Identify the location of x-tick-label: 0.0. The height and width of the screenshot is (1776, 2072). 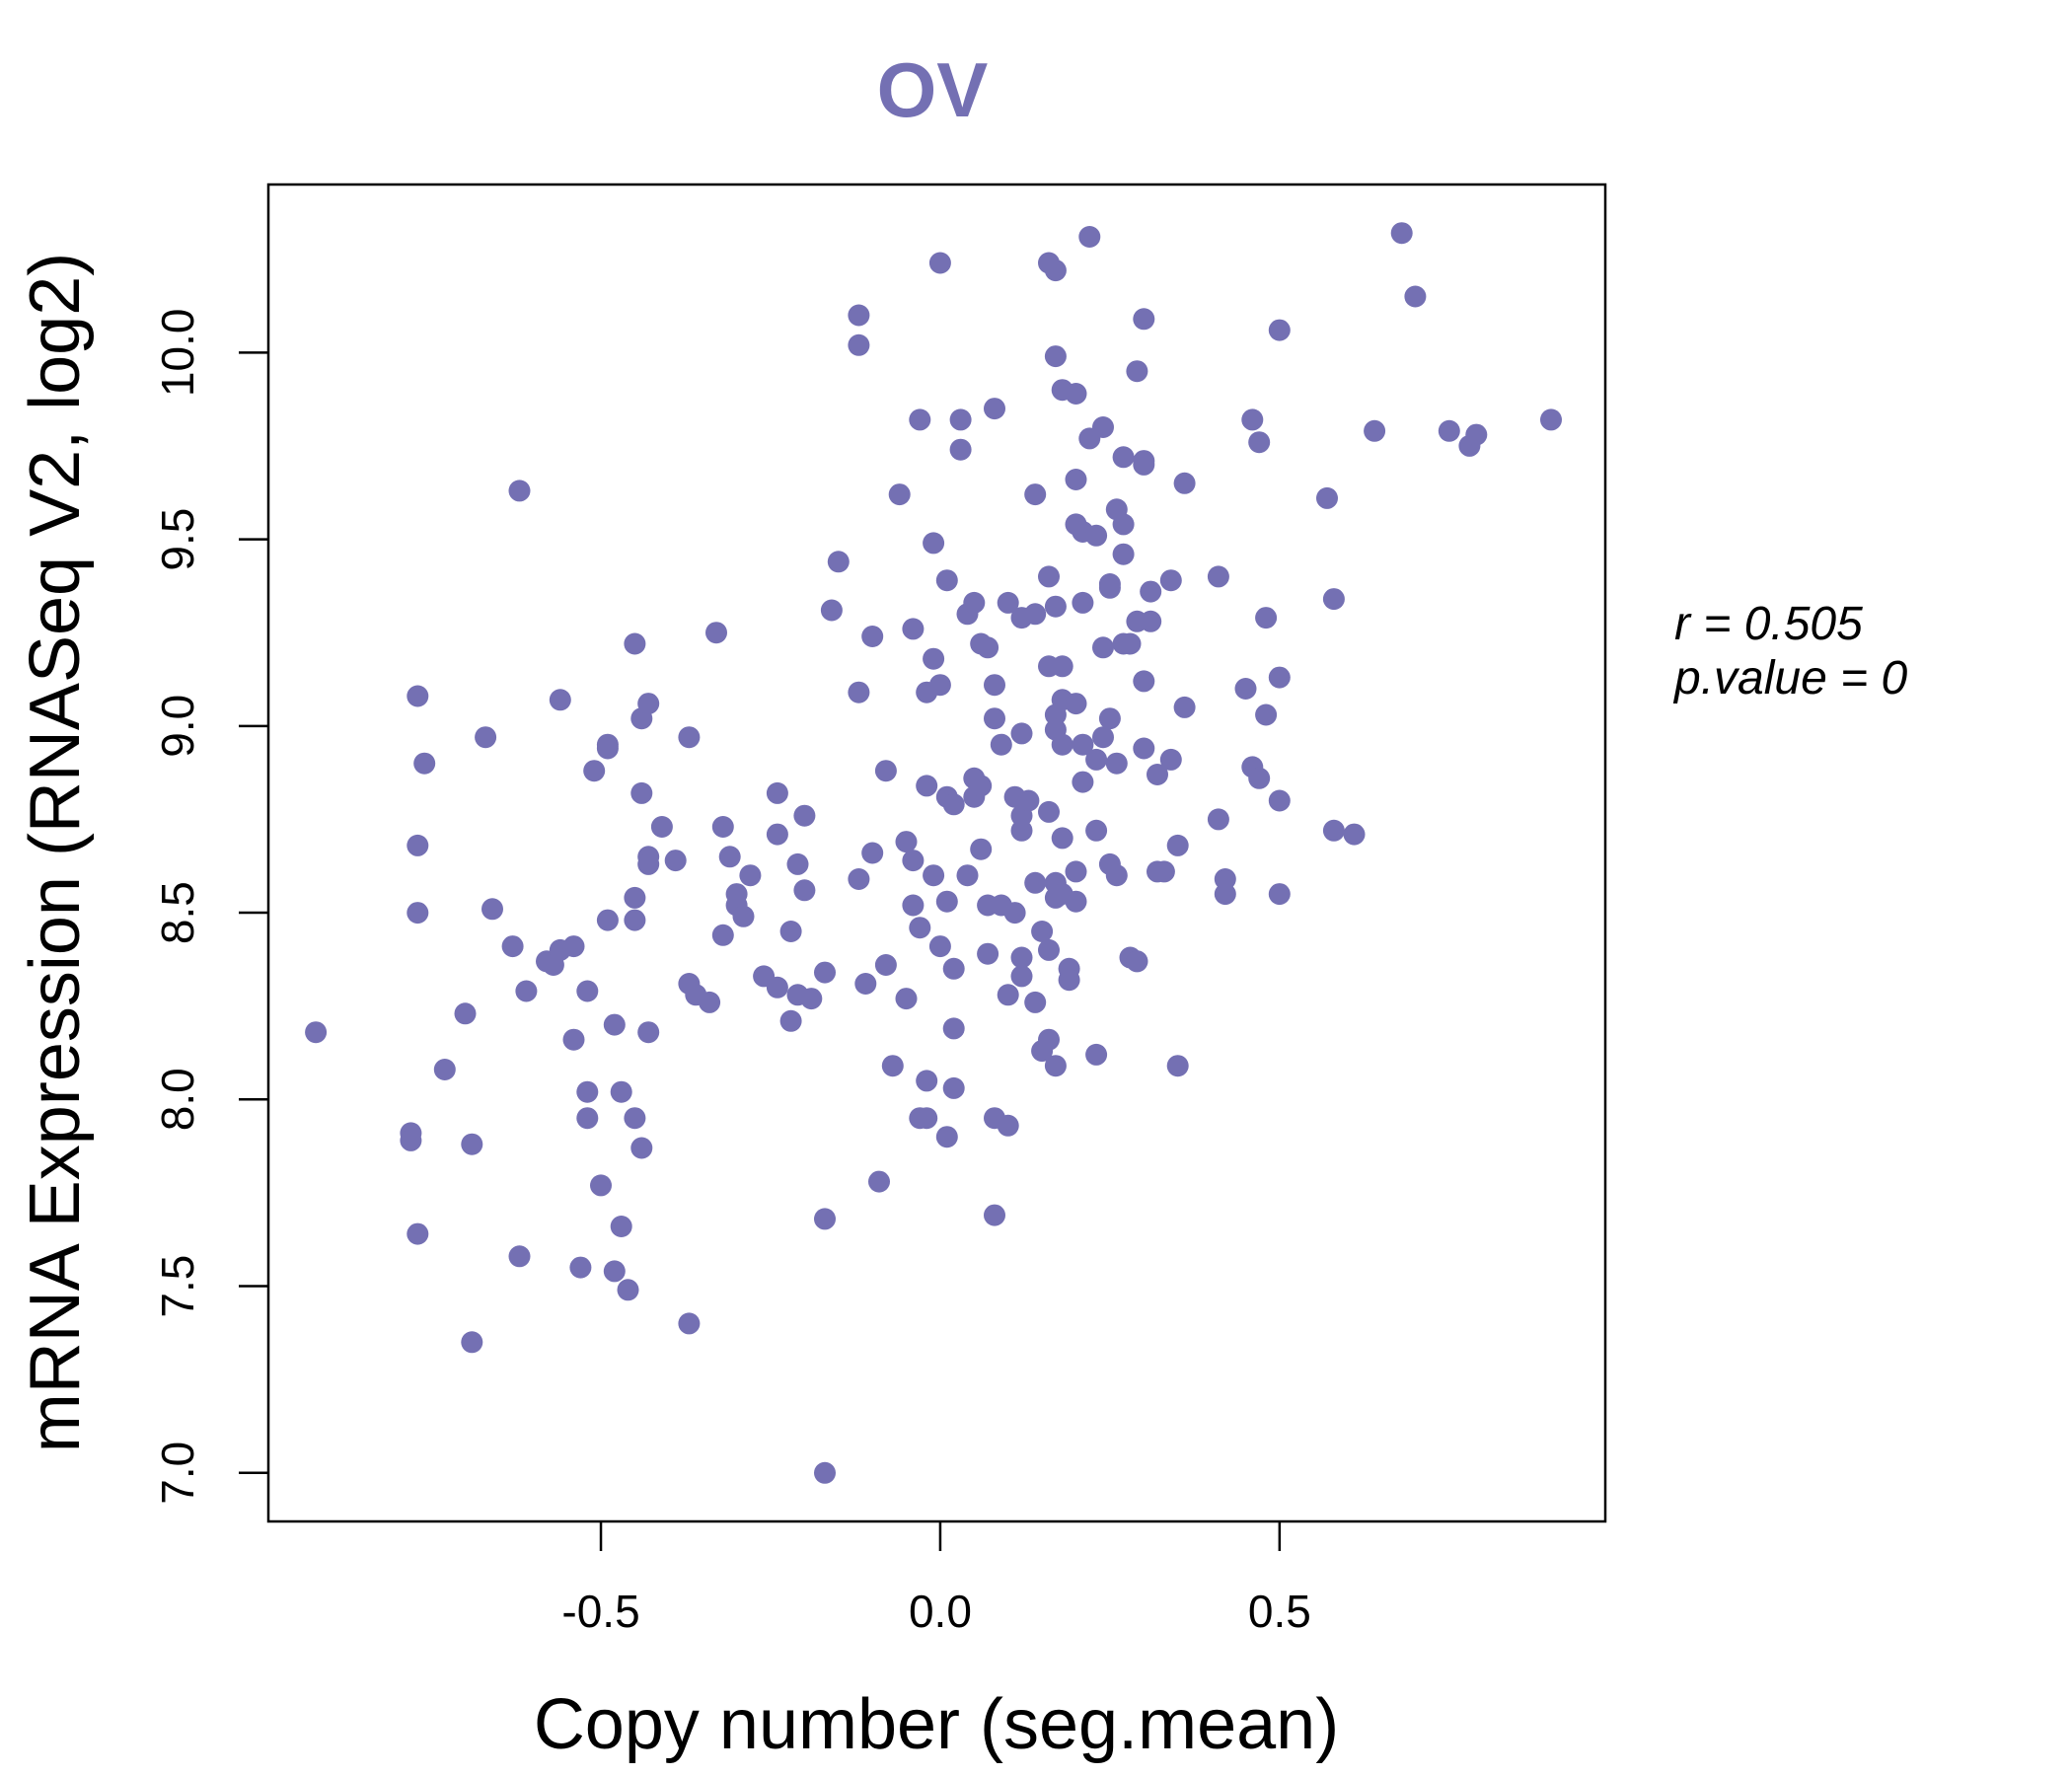
(941, 1611).